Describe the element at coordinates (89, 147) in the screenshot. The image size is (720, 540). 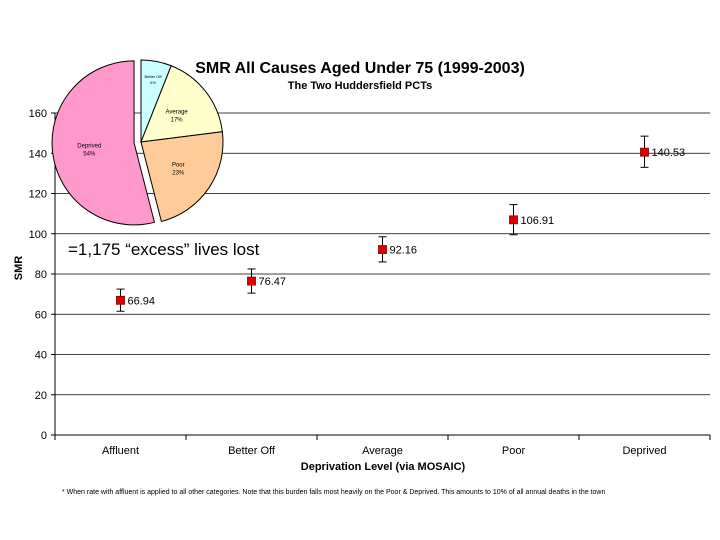
I see `pie-slice-label: Deprived` at that location.